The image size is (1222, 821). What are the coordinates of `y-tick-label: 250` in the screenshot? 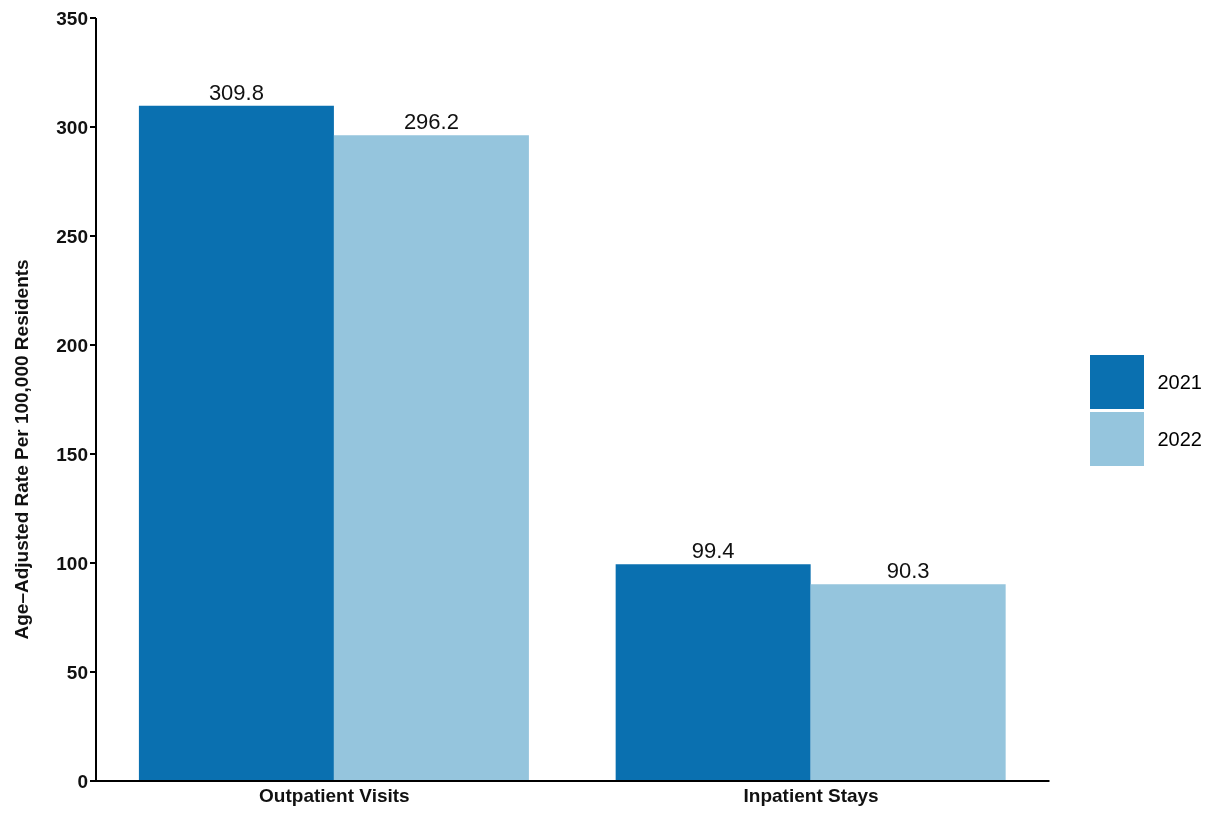 It's located at (72, 236).